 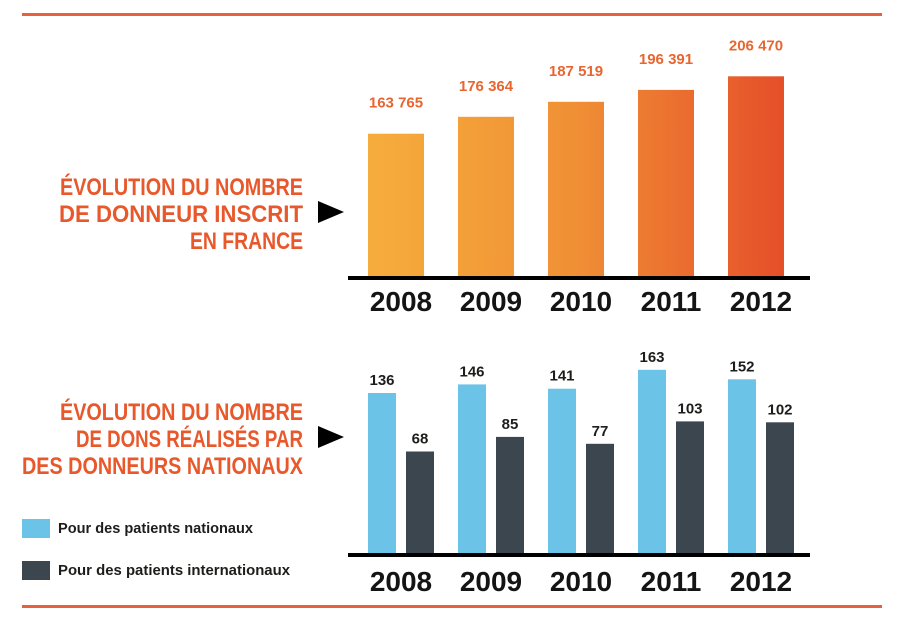 What do you see at coordinates (780, 487) in the screenshot?
I see `bar-international-2012` at bounding box center [780, 487].